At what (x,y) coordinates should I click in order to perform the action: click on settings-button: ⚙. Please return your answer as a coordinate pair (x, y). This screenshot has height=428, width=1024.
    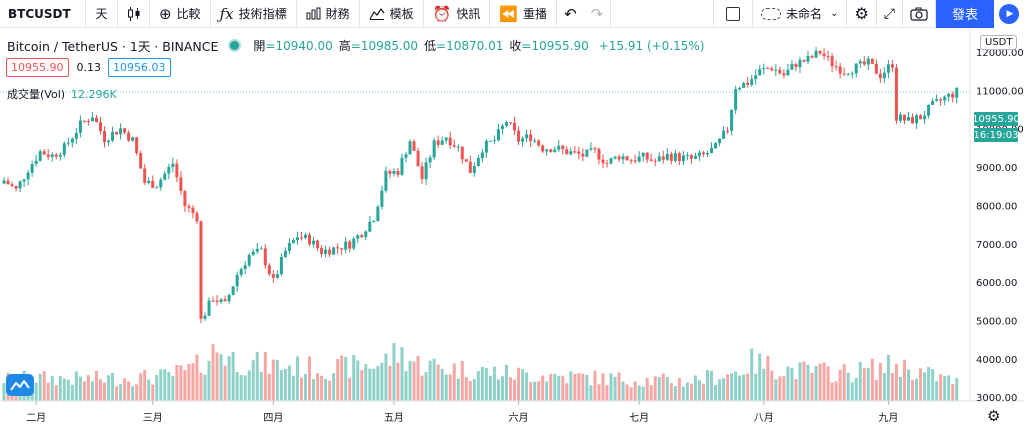
    Looking at the image, I should click on (862, 14).